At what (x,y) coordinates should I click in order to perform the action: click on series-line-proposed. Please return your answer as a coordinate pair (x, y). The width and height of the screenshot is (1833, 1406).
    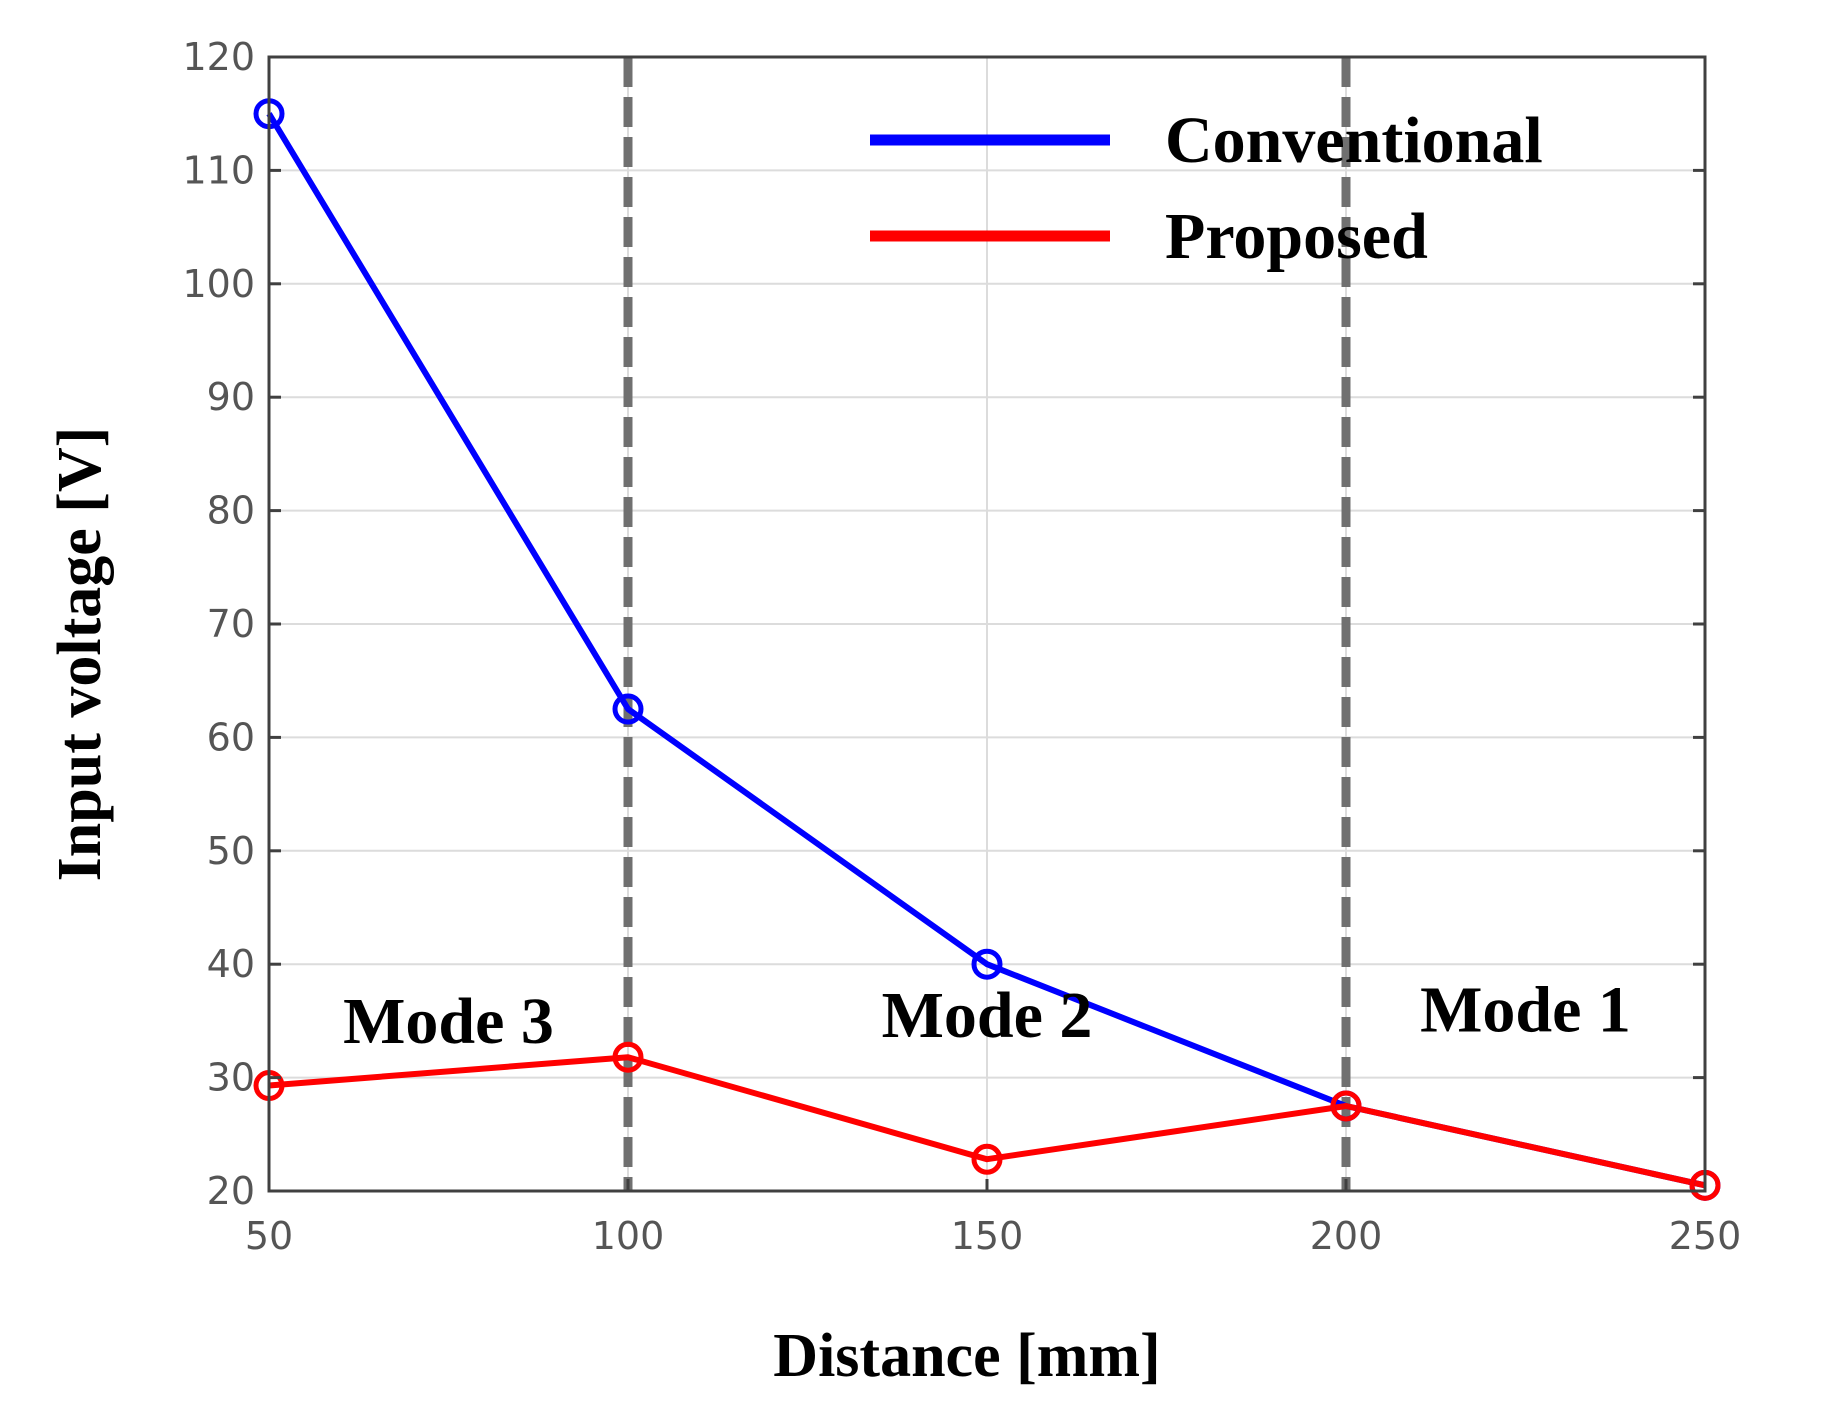
    Looking at the image, I should click on (987, 1121).